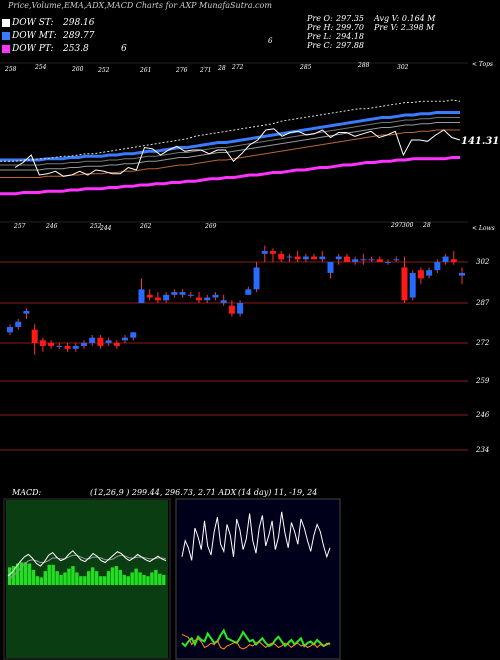 The width and height of the screenshot is (500, 660). Describe the element at coordinates (27, 492) in the screenshot. I see `macd-label: MACD:` at that location.